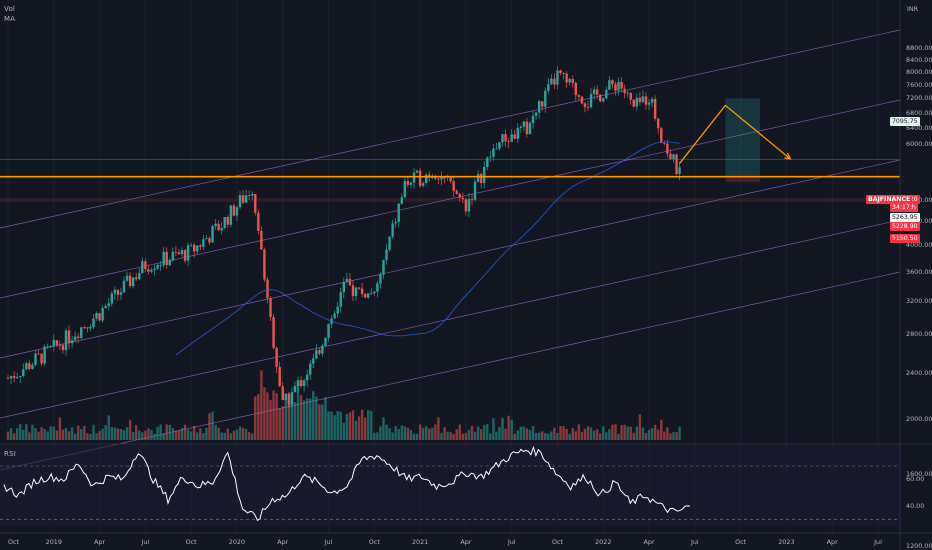  Describe the element at coordinates (10, 454) in the screenshot. I see `rsi-legend: RSI` at that location.